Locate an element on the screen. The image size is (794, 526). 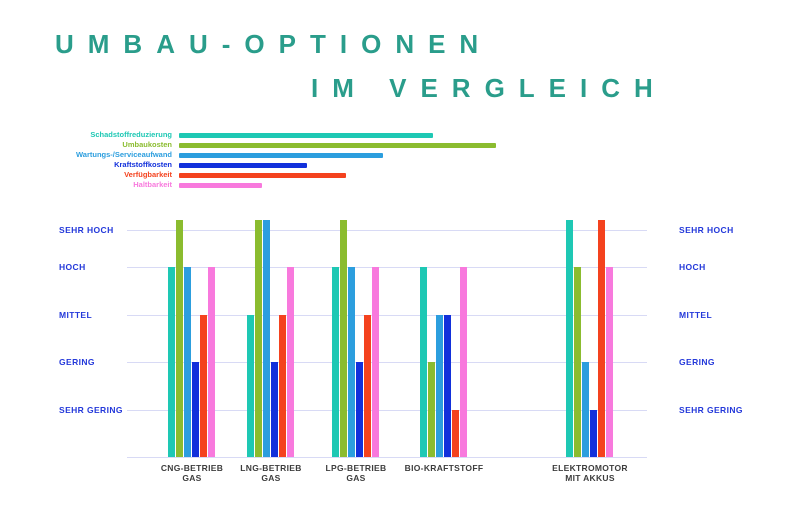
y-axis-label-left: MITTEL is located at coordinates (76, 315).